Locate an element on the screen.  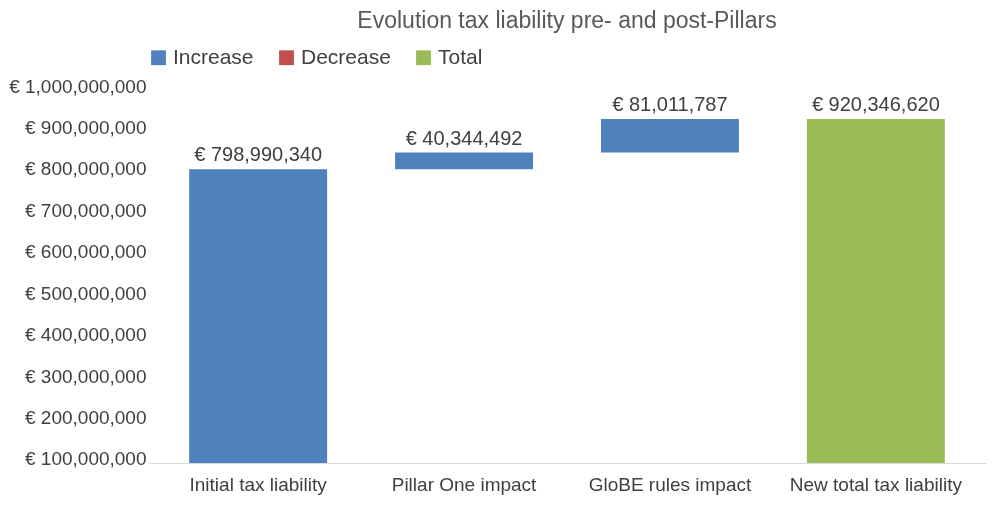
chart-title: Evolution tax liability pre- and post-Pillars is located at coordinates (567, 20).